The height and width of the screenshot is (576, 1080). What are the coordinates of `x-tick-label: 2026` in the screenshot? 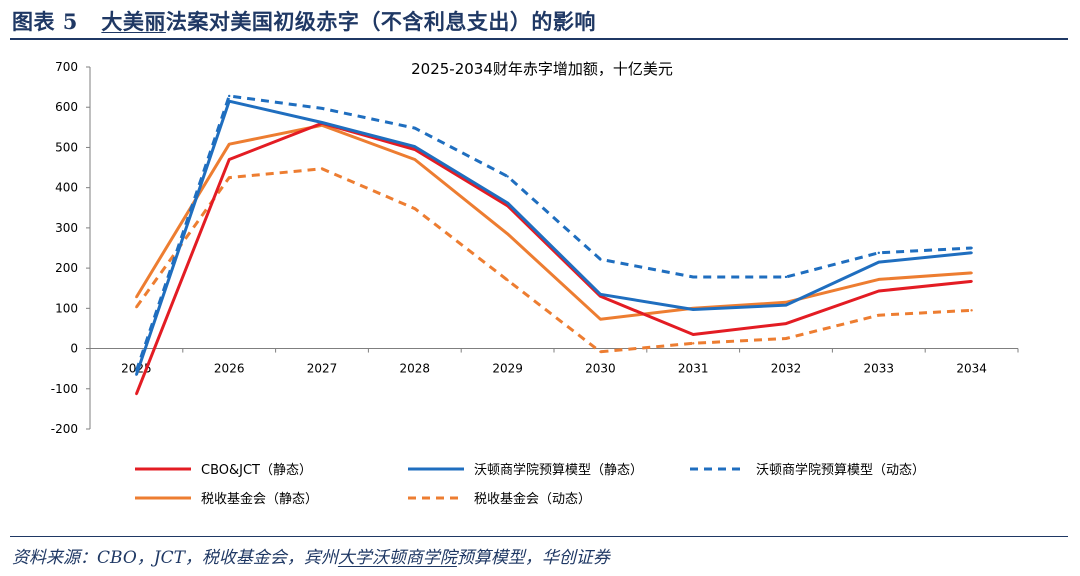 It's located at (229, 369).